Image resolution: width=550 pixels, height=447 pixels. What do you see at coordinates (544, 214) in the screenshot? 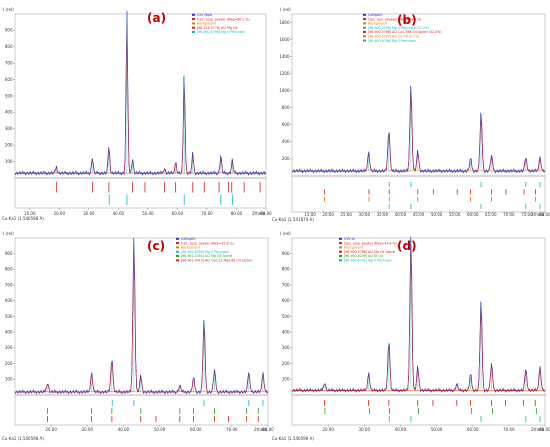
I see `x-tick-label: 80.00` at bounding box center [544, 214].